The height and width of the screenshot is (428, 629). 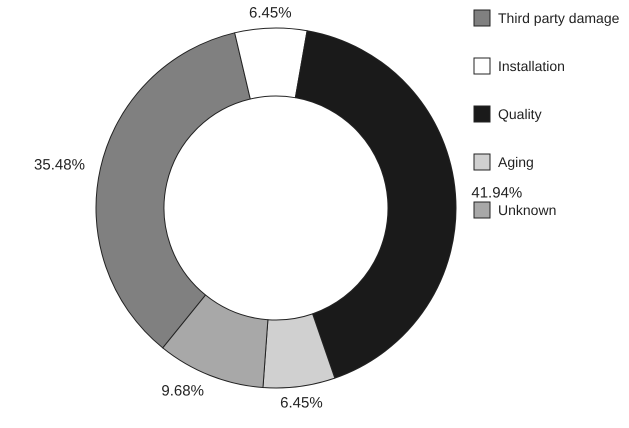 I want to click on data-label: 41.94%, so click(x=496, y=193).